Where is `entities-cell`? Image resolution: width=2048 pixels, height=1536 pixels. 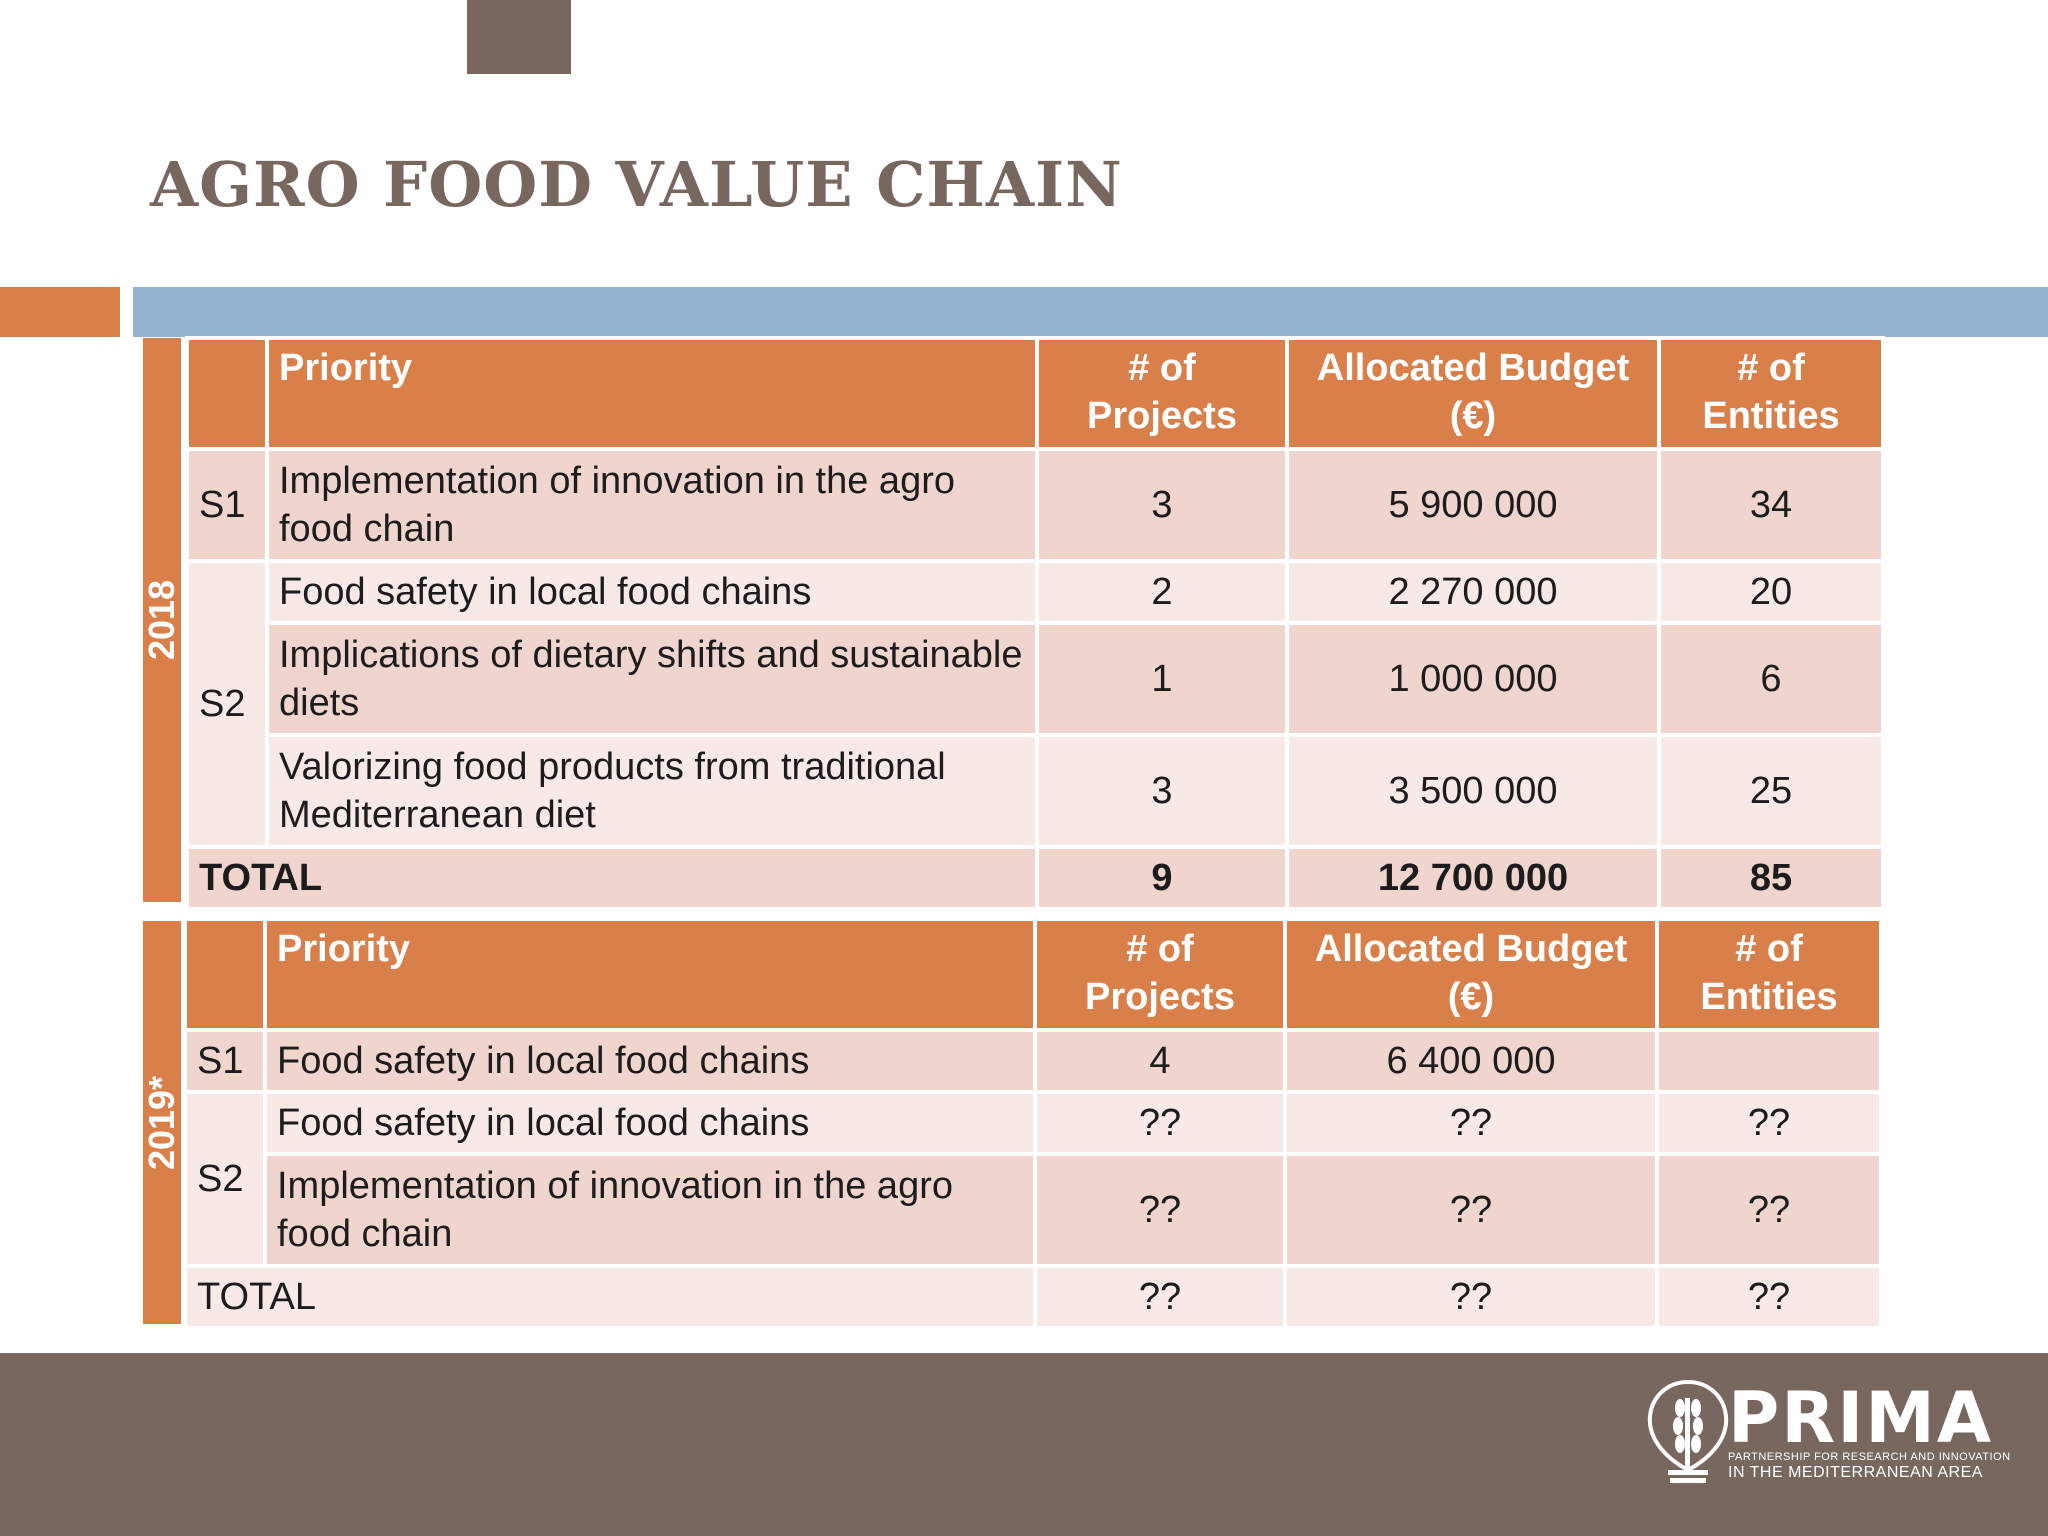 entities-cell is located at coordinates (1769, 1061).